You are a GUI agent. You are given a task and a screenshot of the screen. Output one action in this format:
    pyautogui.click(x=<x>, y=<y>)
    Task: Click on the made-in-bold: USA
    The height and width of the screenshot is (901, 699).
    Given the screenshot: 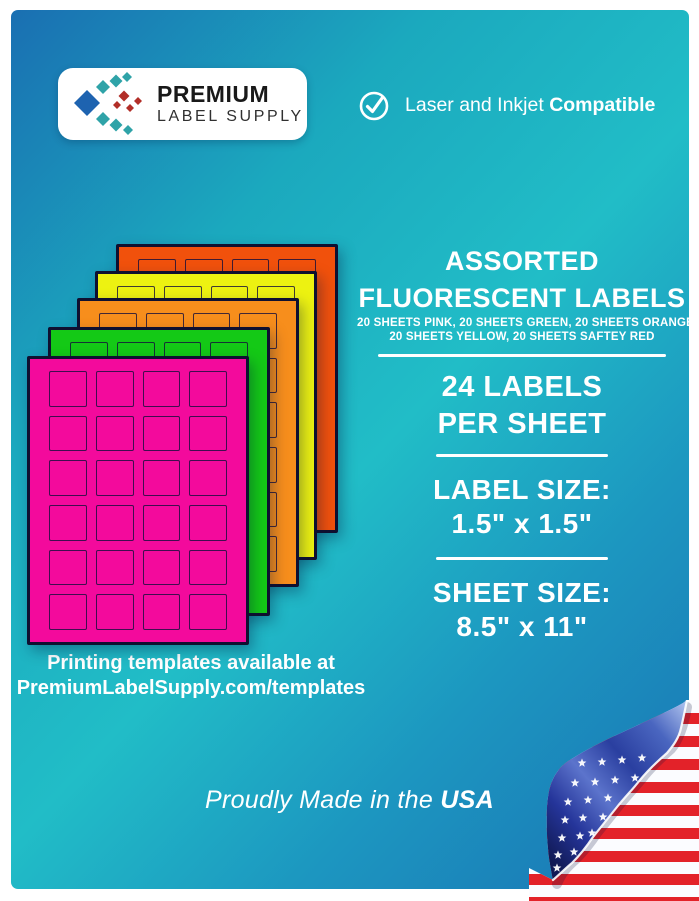 What is the action you would take?
    pyautogui.click(x=467, y=800)
    